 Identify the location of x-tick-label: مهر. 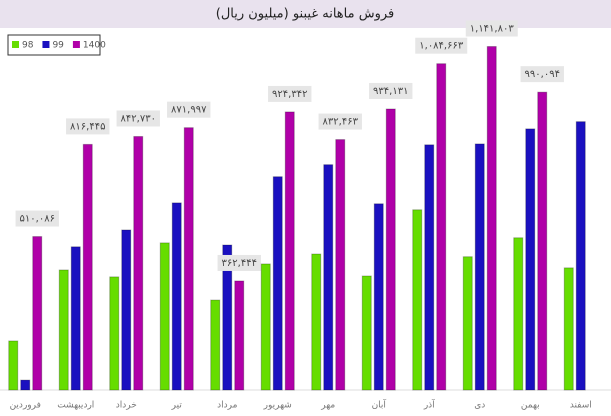
(327, 406).